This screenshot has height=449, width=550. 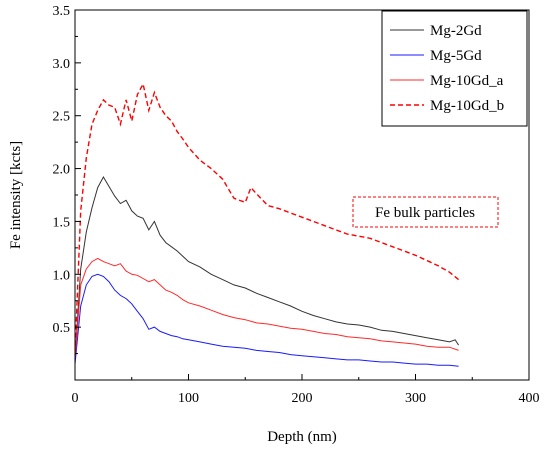 What do you see at coordinates (62, 275) in the screenshot?
I see `y-tick-label: 1.0` at bounding box center [62, 275].